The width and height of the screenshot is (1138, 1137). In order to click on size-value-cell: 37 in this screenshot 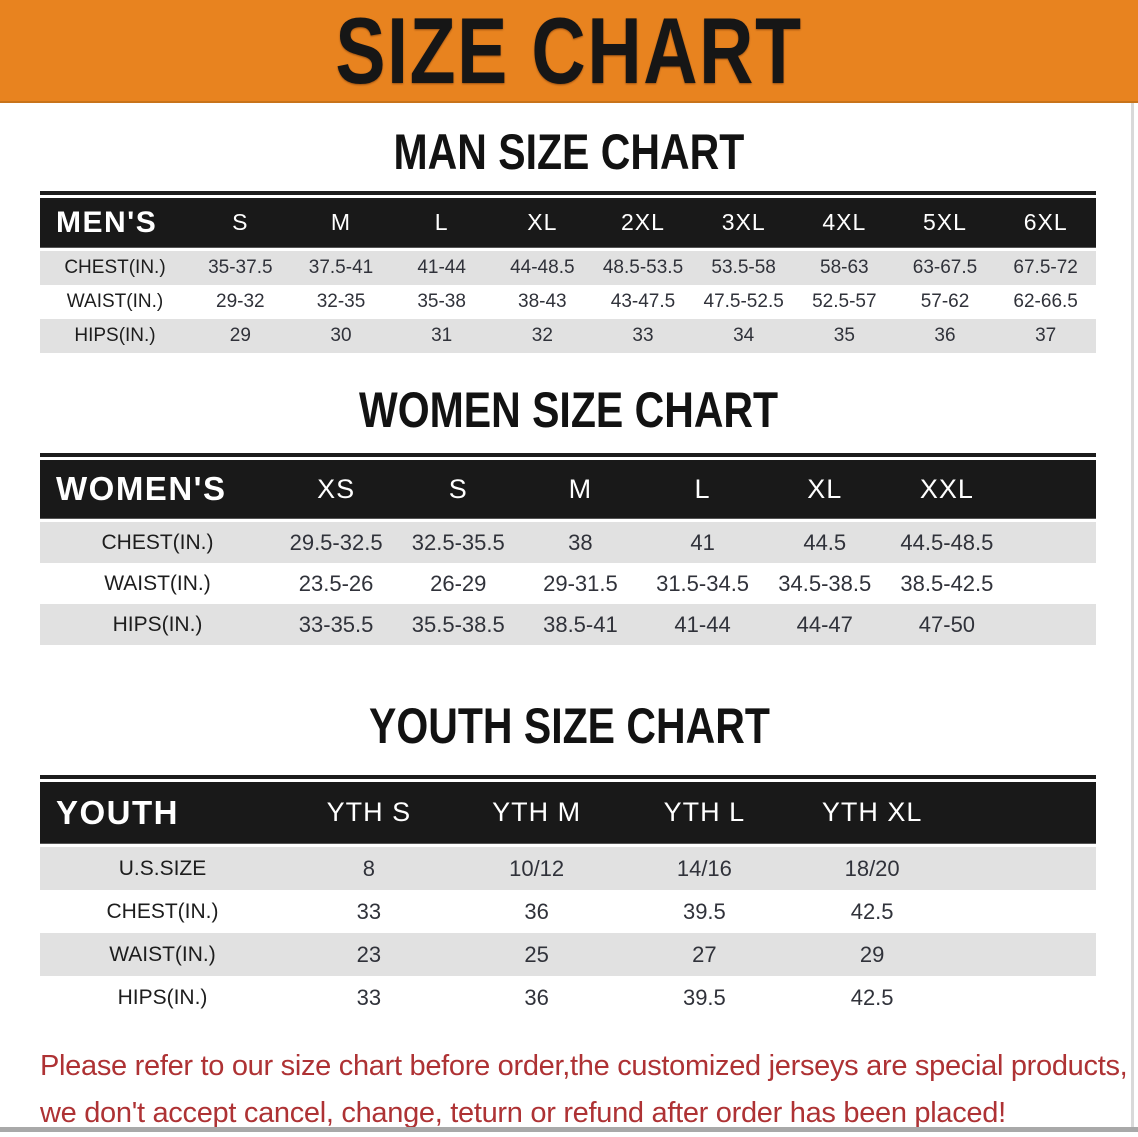, I will do `click(1046, 335)`.